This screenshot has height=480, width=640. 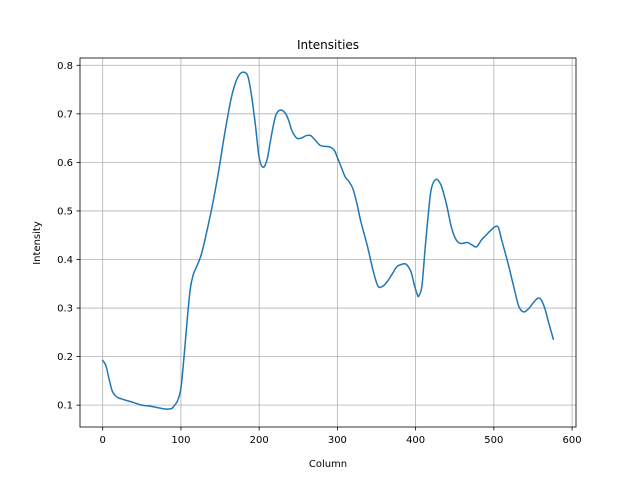 I want to click on y-axis-label: Intensity, so click(x=37, y=243).